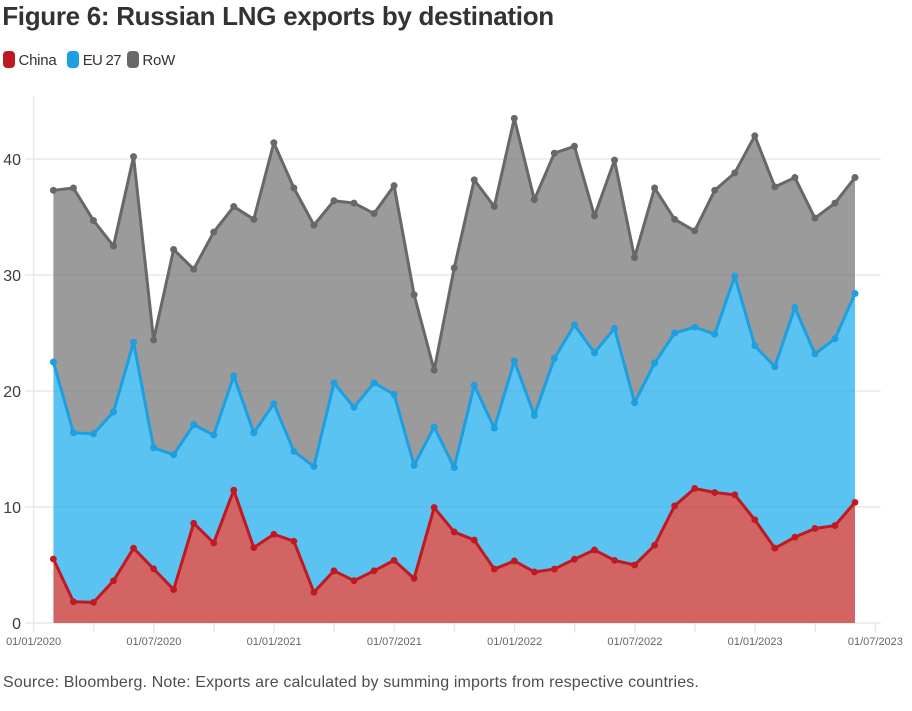 Image resolution: width=912 pixels, height=711 pixels. Describe the element at coordinates (12, 276) in the screenshot. I see `svg-text: 30` at that location.